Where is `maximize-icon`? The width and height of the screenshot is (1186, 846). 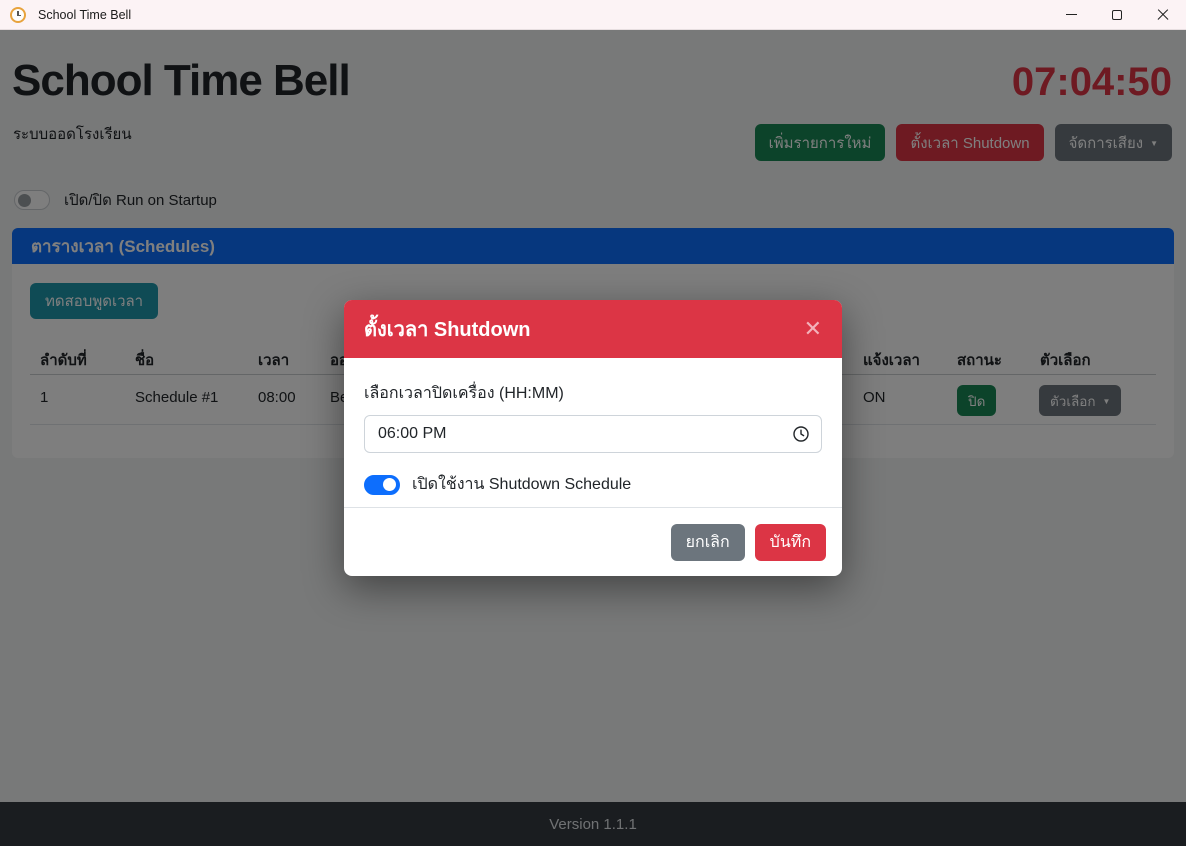 maximize-icon is located at coordinates (1117, 14).